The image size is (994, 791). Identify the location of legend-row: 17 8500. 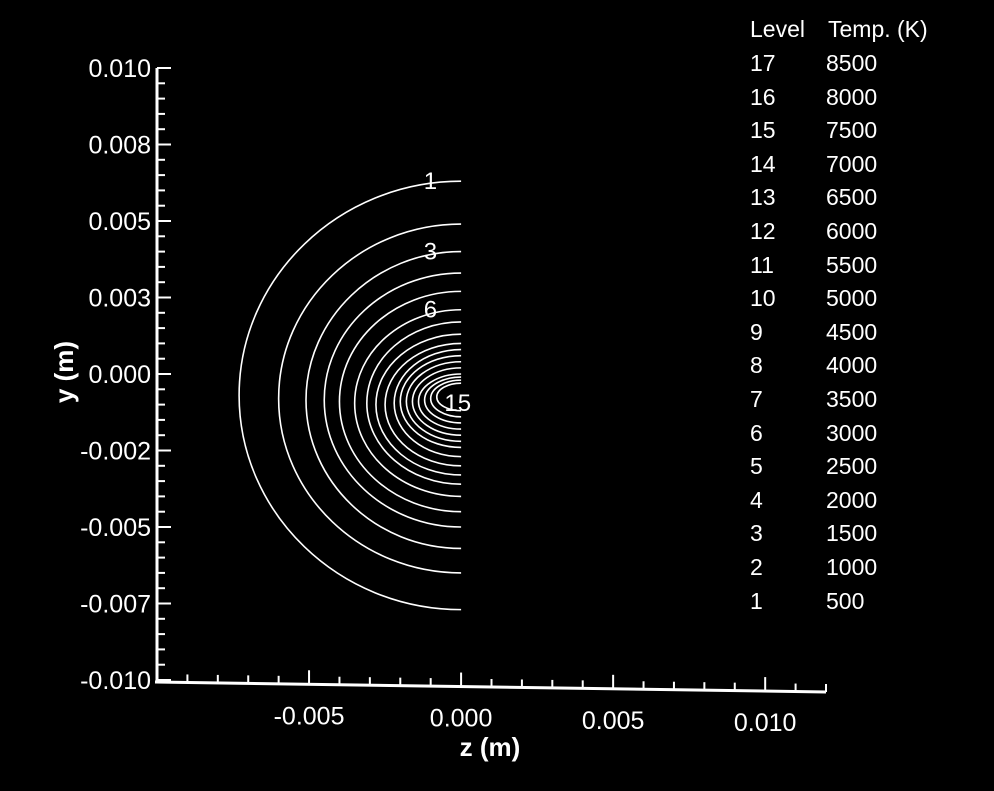
(862, 67).